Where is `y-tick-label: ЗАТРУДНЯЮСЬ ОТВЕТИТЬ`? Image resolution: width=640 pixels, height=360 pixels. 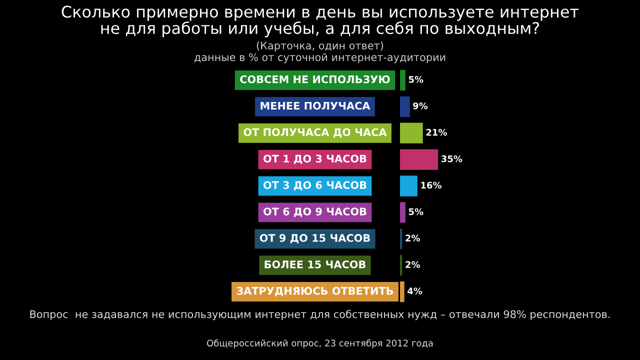 y-tick-label: ЗАТРУДНЯЮСЬ ОТВЕТИТЬ is located at coordinates (315, 291).